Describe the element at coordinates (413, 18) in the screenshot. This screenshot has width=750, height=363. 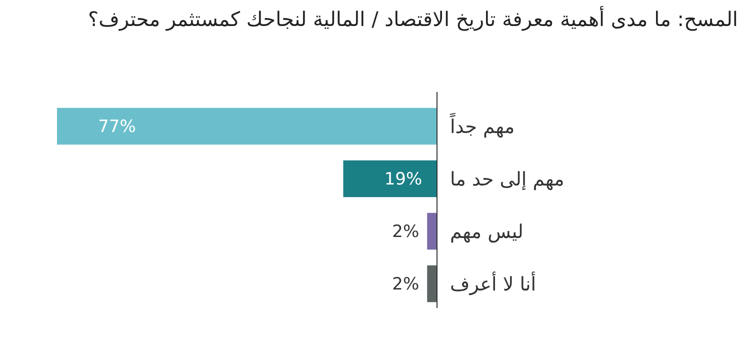
I see `chart-title: المسح: ما مدى أهمية معرفة تاريخ الاقتصاد / المالية لنجاحك كمستثمر محترف؟` at that location.